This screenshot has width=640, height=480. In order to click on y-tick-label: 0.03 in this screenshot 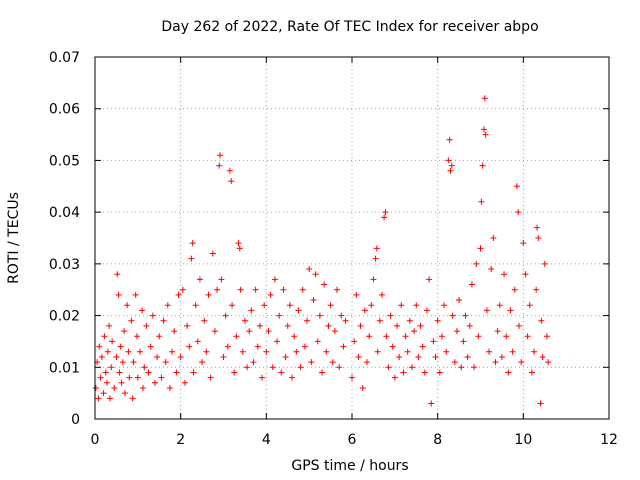, I will do `click(64, 265)`.